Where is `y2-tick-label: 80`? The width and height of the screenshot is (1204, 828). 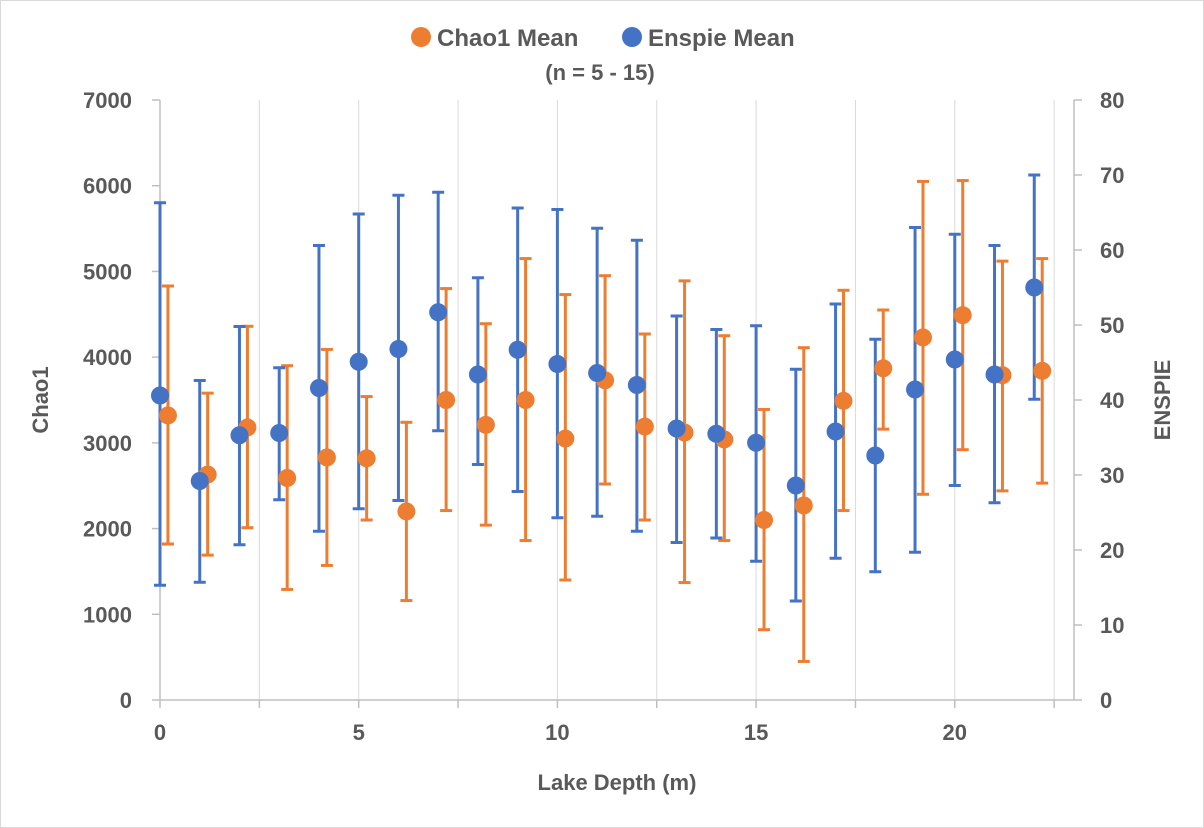
y2-tick-label: 80 is located at coordinates (1112, 100).